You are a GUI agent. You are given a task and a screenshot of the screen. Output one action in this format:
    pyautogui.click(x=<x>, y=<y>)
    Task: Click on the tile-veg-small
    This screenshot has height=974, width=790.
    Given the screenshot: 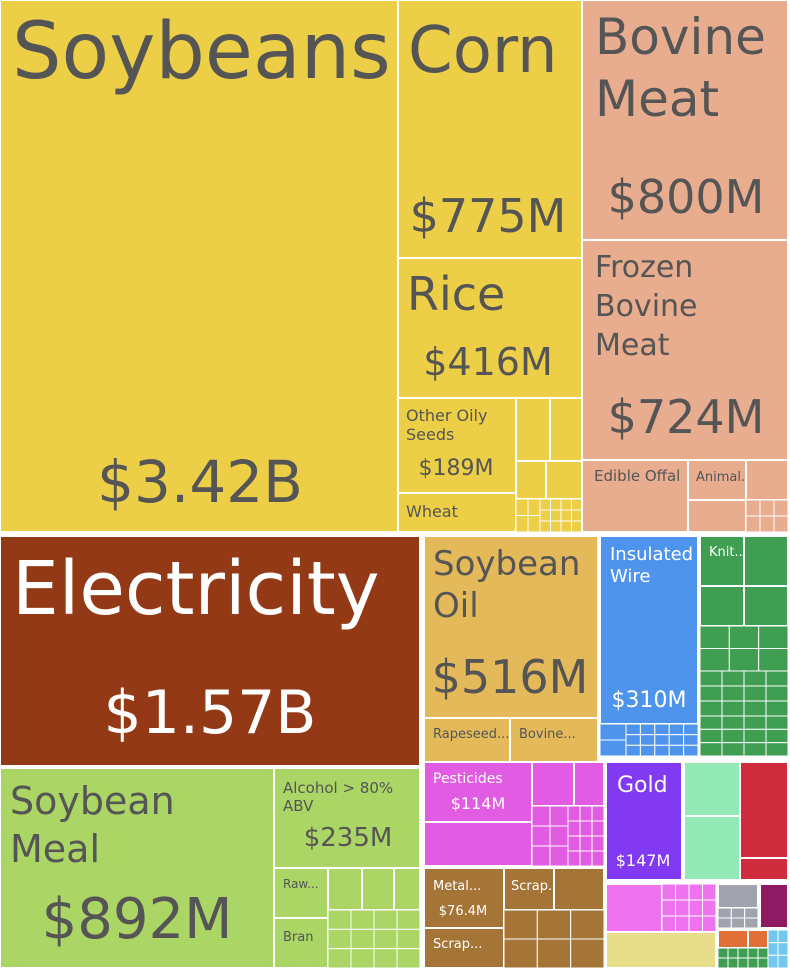 What is the action you would take?
    pyautogui.click(x=531, y=480)
    